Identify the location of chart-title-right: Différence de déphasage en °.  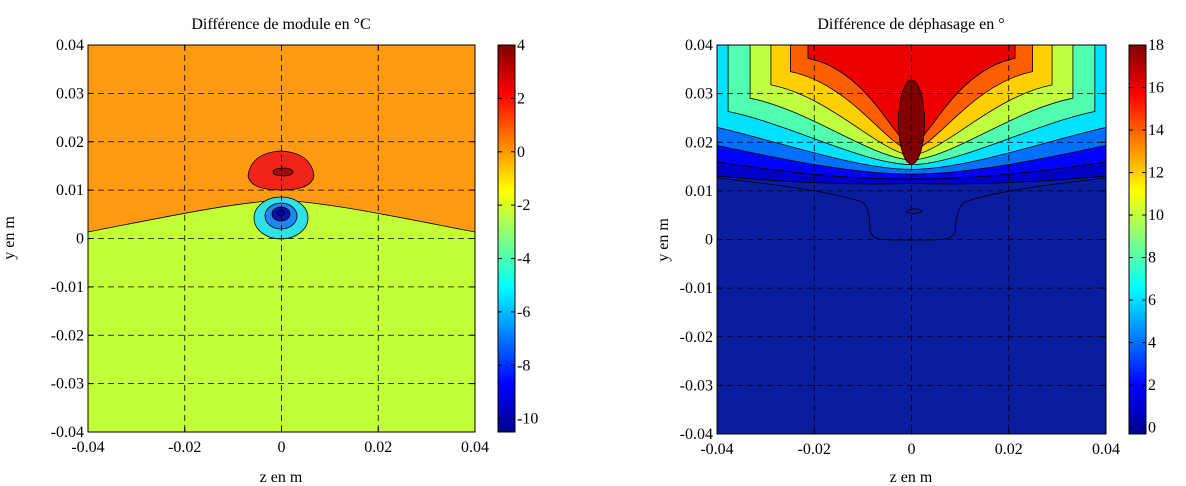
(910, 24).